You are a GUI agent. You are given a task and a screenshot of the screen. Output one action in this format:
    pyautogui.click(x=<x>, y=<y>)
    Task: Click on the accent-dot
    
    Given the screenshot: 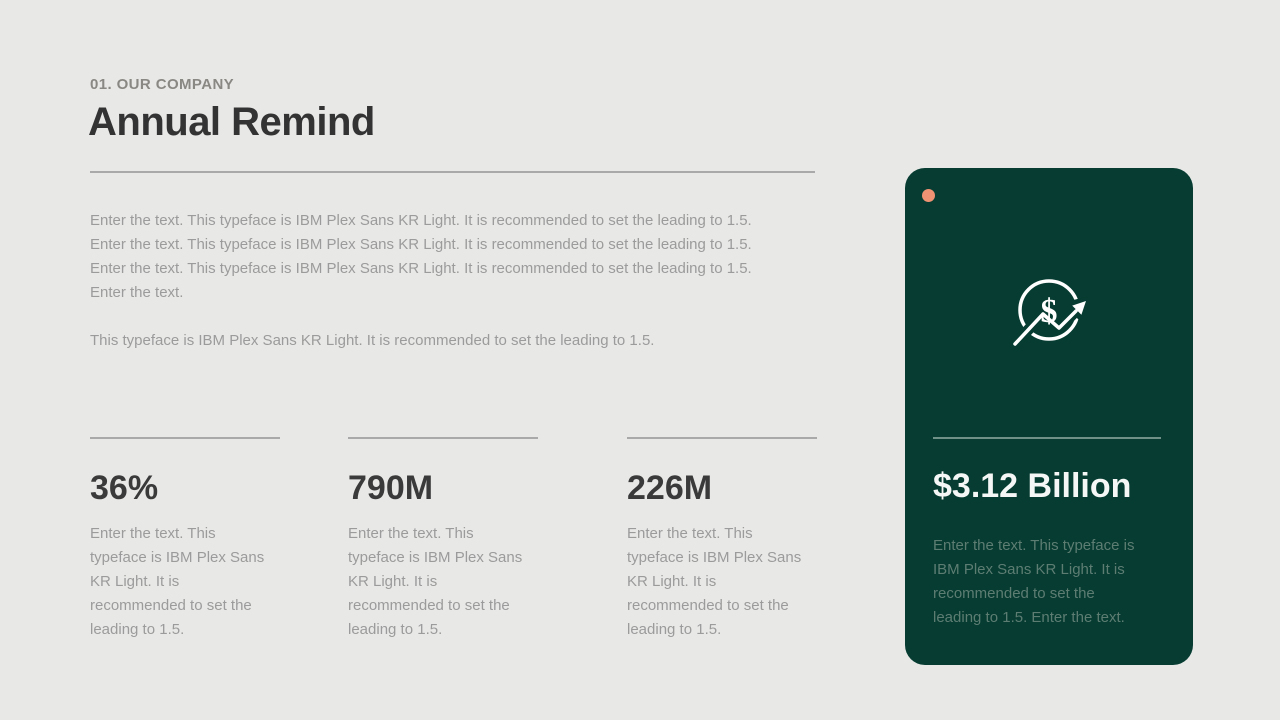 What is the action you would take?
    pyautogui.click(x=928, y=195)
    